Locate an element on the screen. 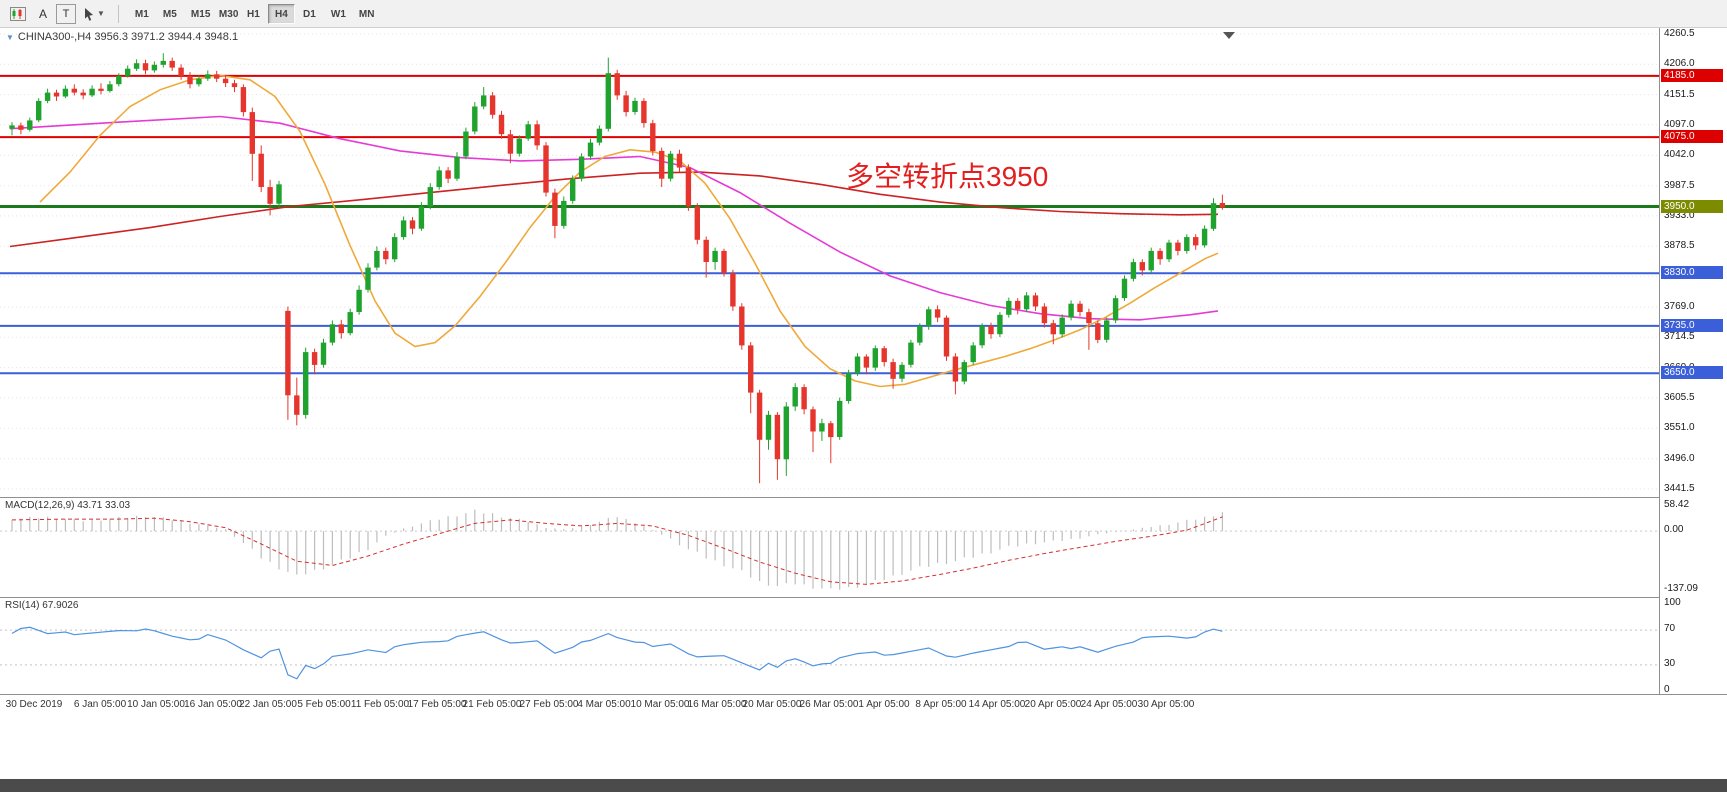 The height and width of the screenshot is (792, 1727). time-axis-label: 30 Dec 2019 is located at coordinates (34, 704).